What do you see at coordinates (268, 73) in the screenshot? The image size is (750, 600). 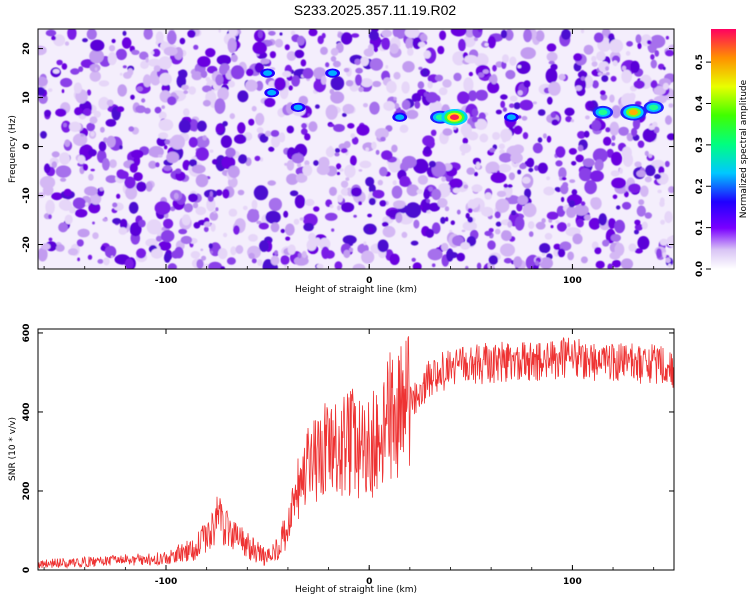 I see `spectrogram-peak` at bounding box center [268, 73].